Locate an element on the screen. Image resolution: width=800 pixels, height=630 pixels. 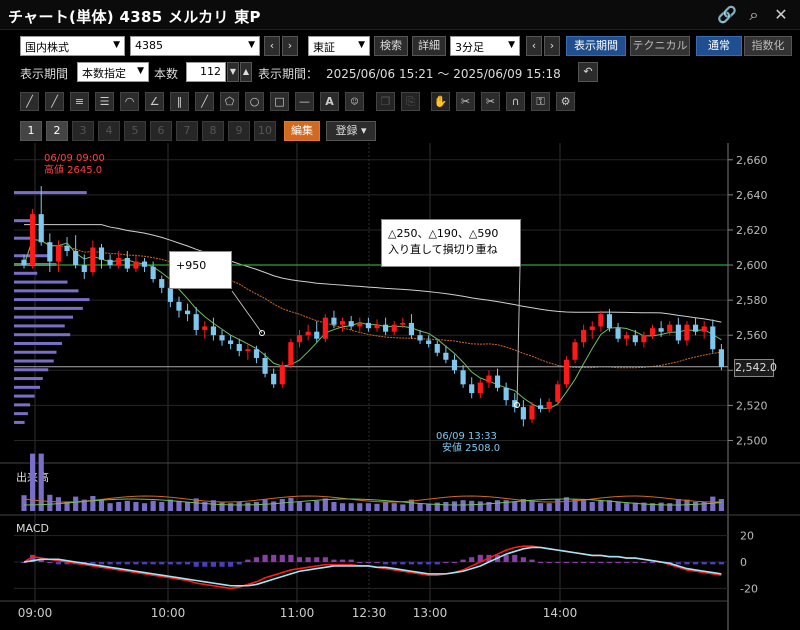
search-icon: ⌕ is located at coordinates (754, 14).